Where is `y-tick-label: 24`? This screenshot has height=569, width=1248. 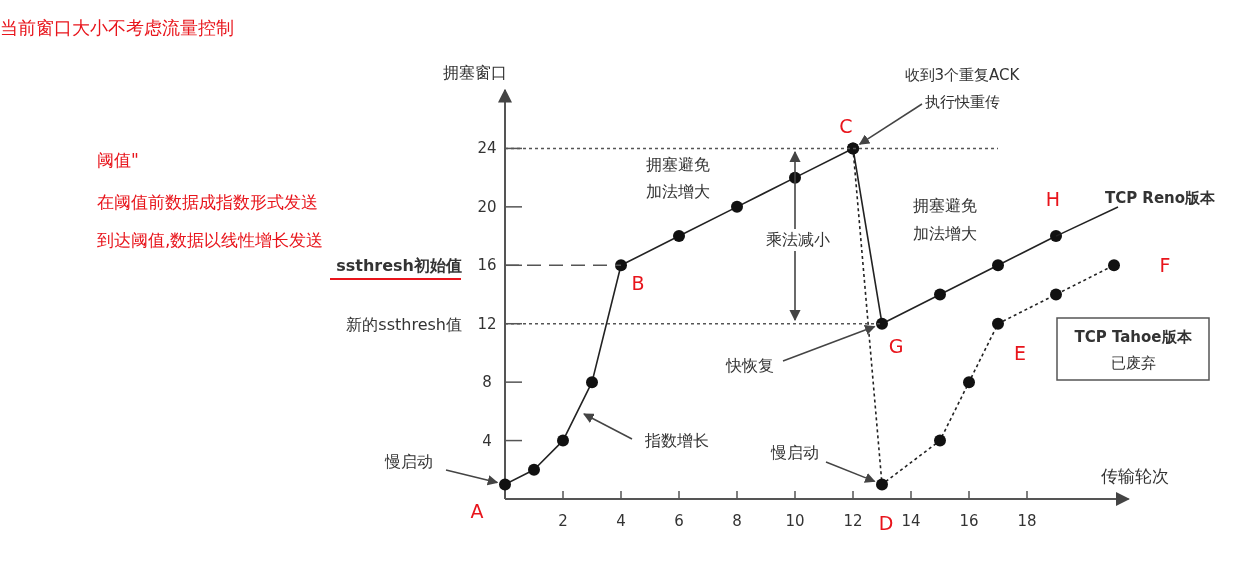 y-tick-label: 24 is located at coordinates (487, 148).